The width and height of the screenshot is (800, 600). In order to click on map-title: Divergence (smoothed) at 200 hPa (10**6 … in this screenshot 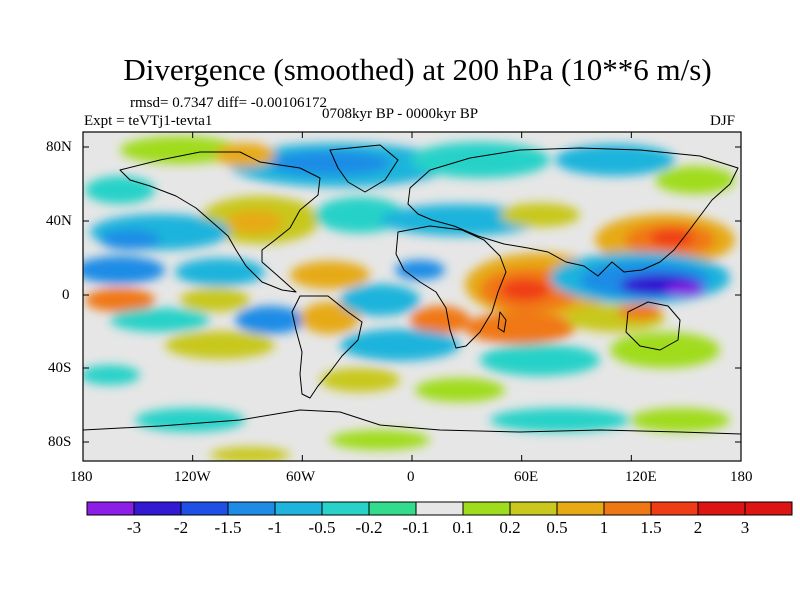, I will do `click(417, 69)`.